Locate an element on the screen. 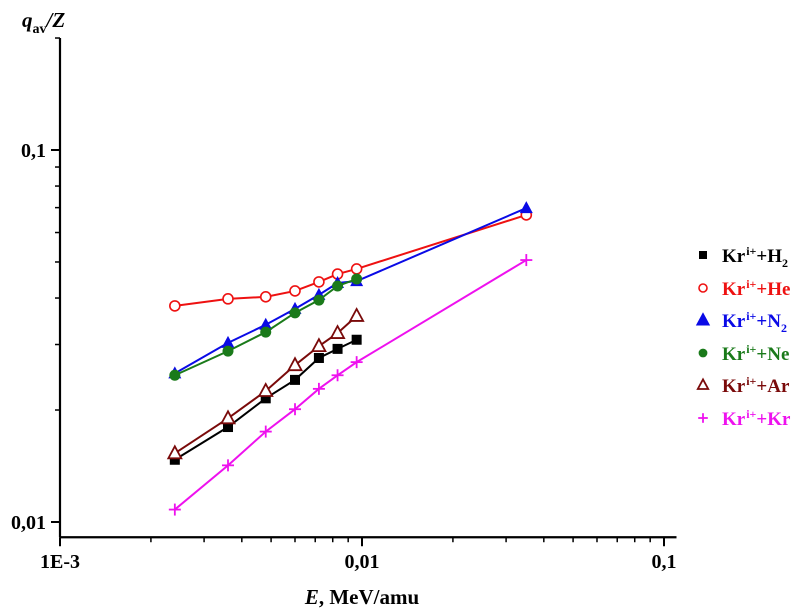 This screenshot has width=800, height=612. legend-item: Kri++Ar is located at coordinates (746, 384).